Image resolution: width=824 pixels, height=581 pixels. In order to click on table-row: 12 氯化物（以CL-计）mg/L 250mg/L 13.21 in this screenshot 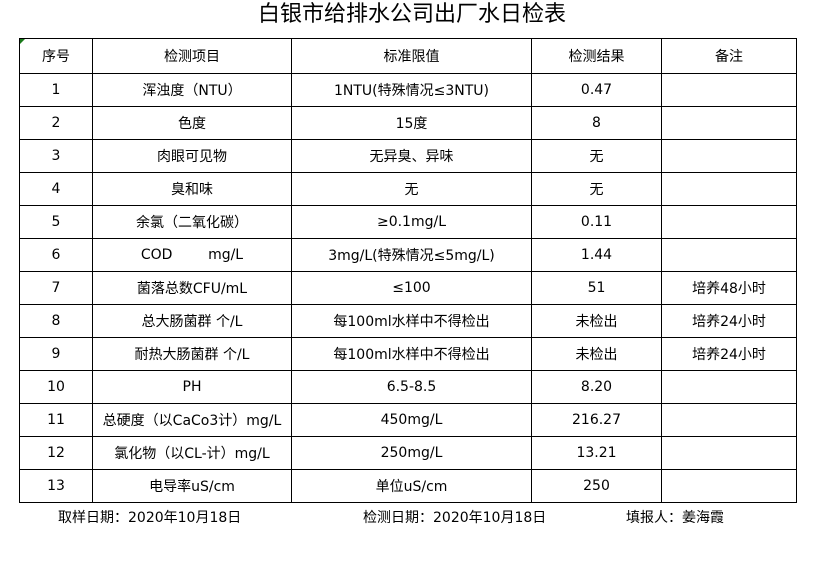, I will do `click(408, 453)`.